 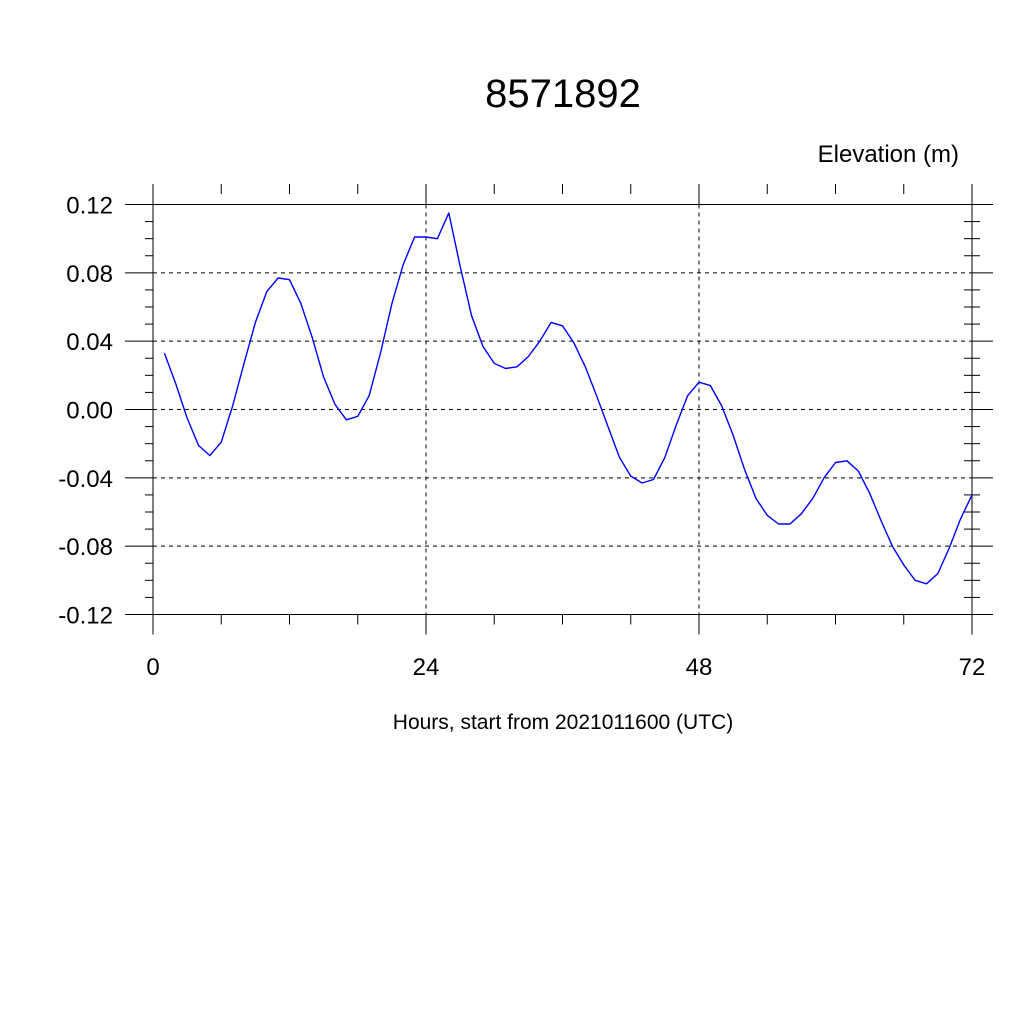 What do you see at coordinates (888, 154) in the screenshot?
I see `y-axis-units-label: Elevation (m)` at bounding box center [888, 154].